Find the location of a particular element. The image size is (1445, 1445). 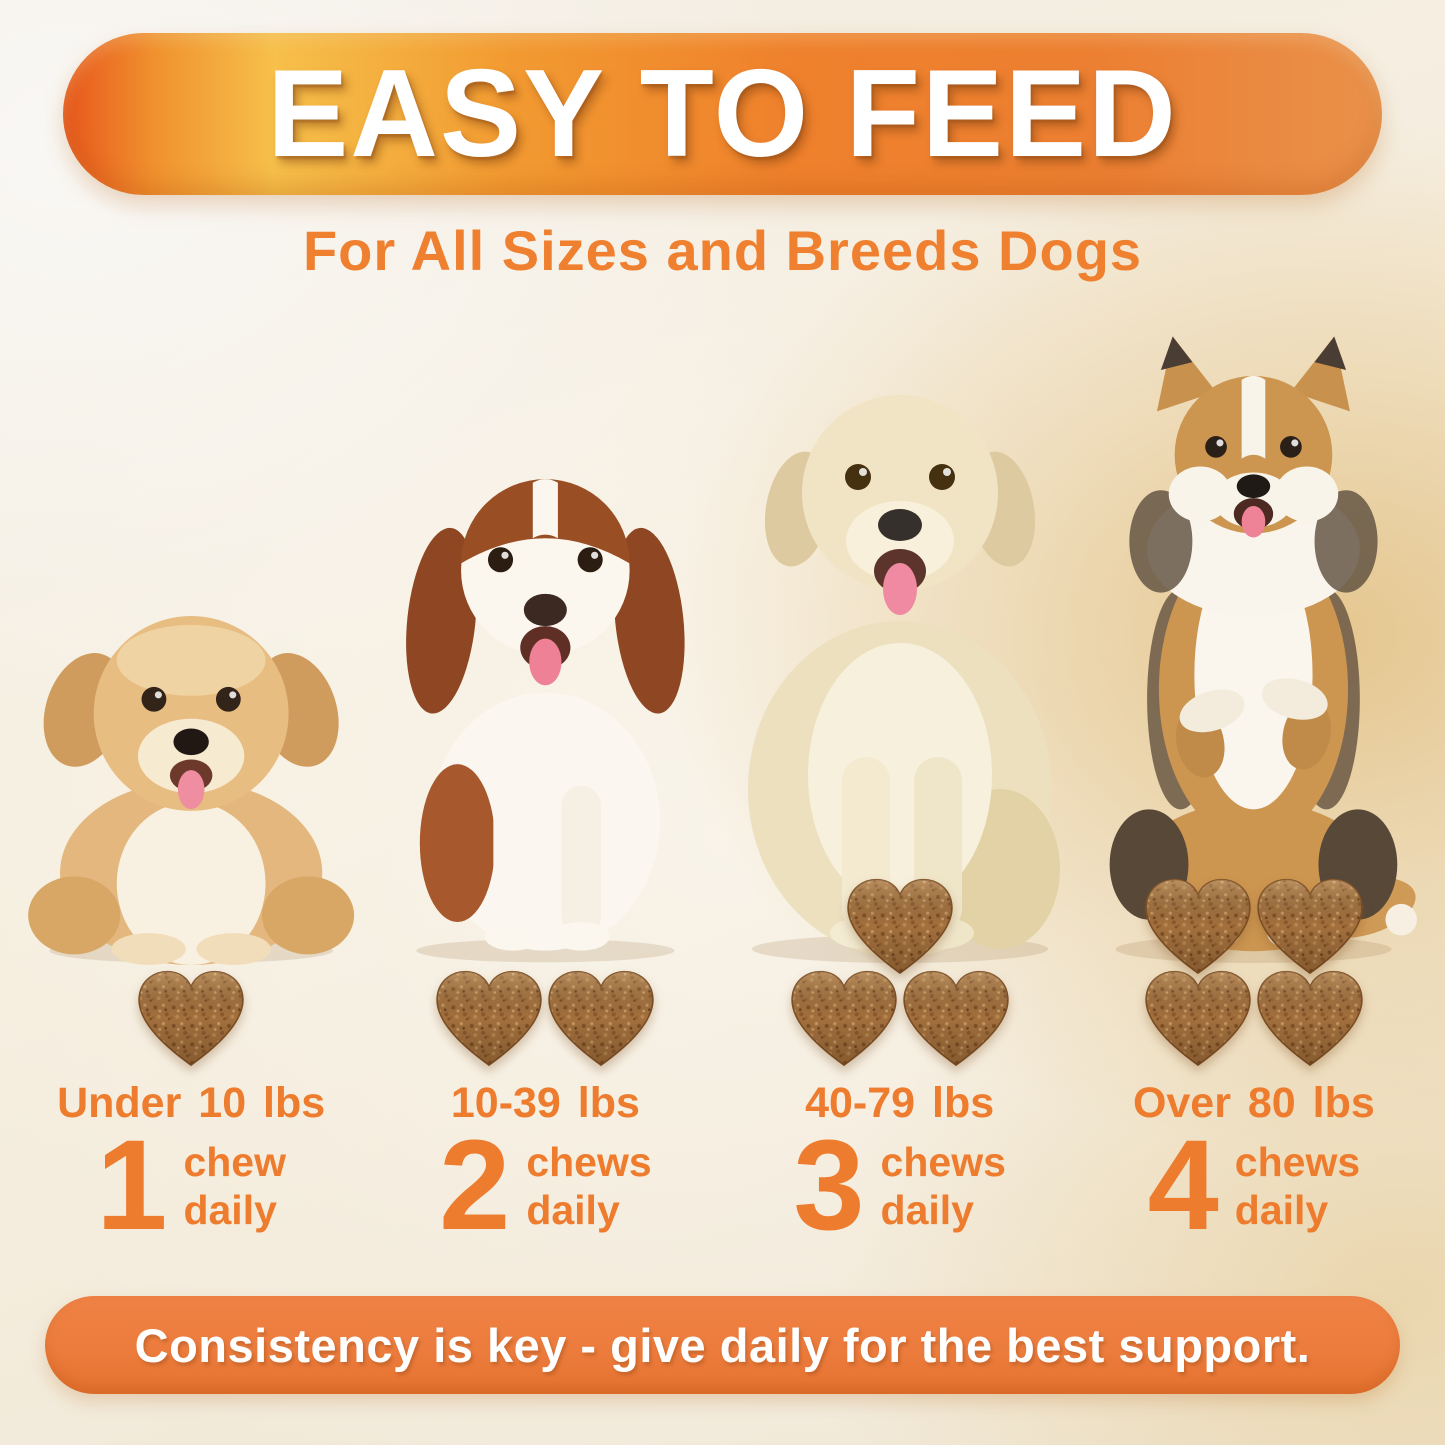

page-subtitle: For All Sizes and Breeds Dogs is located at coordinates (722, 250).